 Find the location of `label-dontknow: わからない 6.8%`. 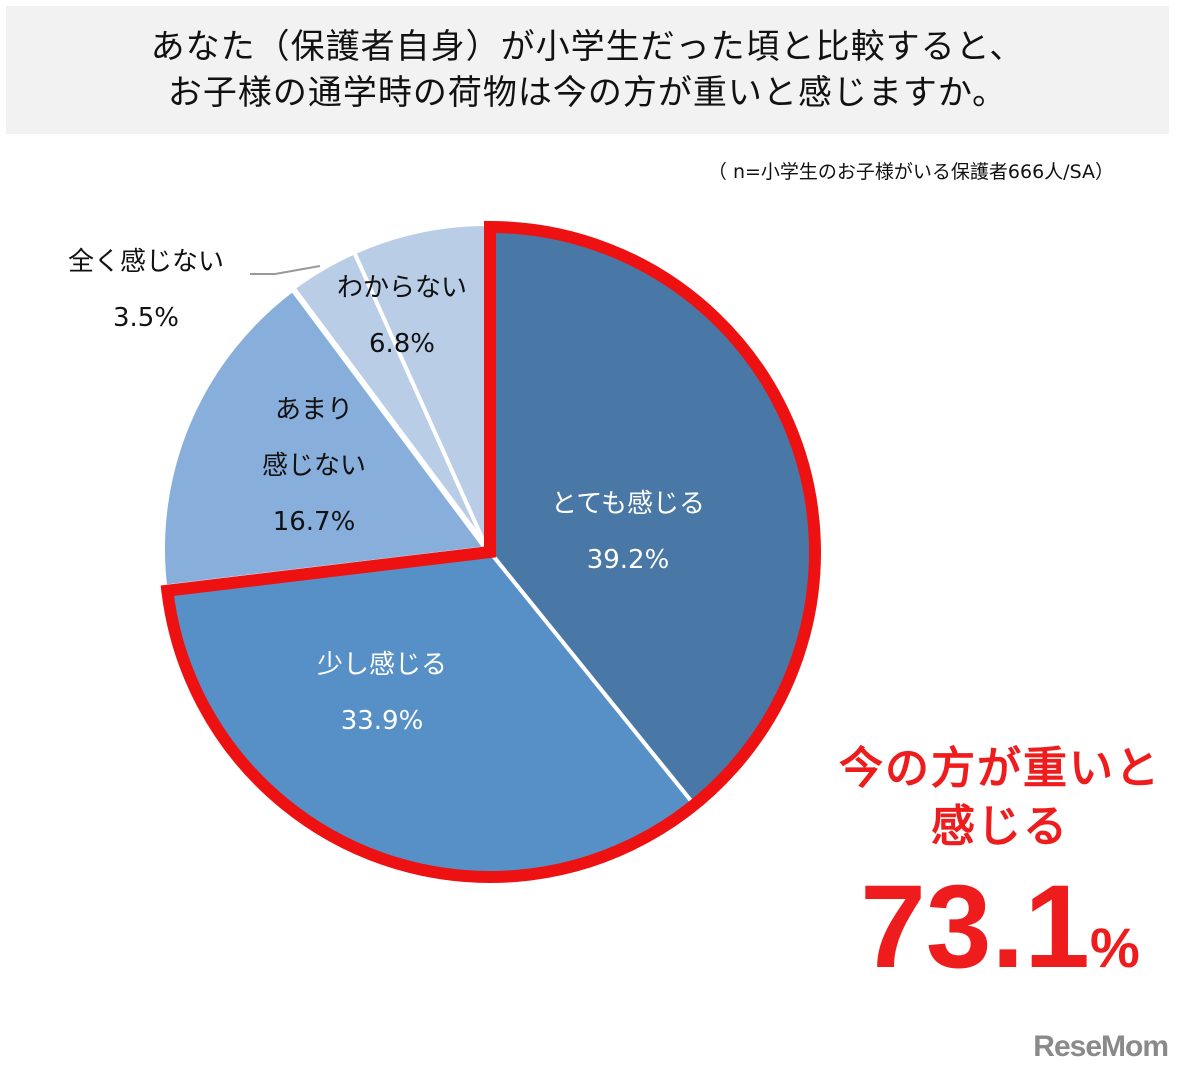

label-dontknow: わからない 6.8% is located at coordinates (402, 316).